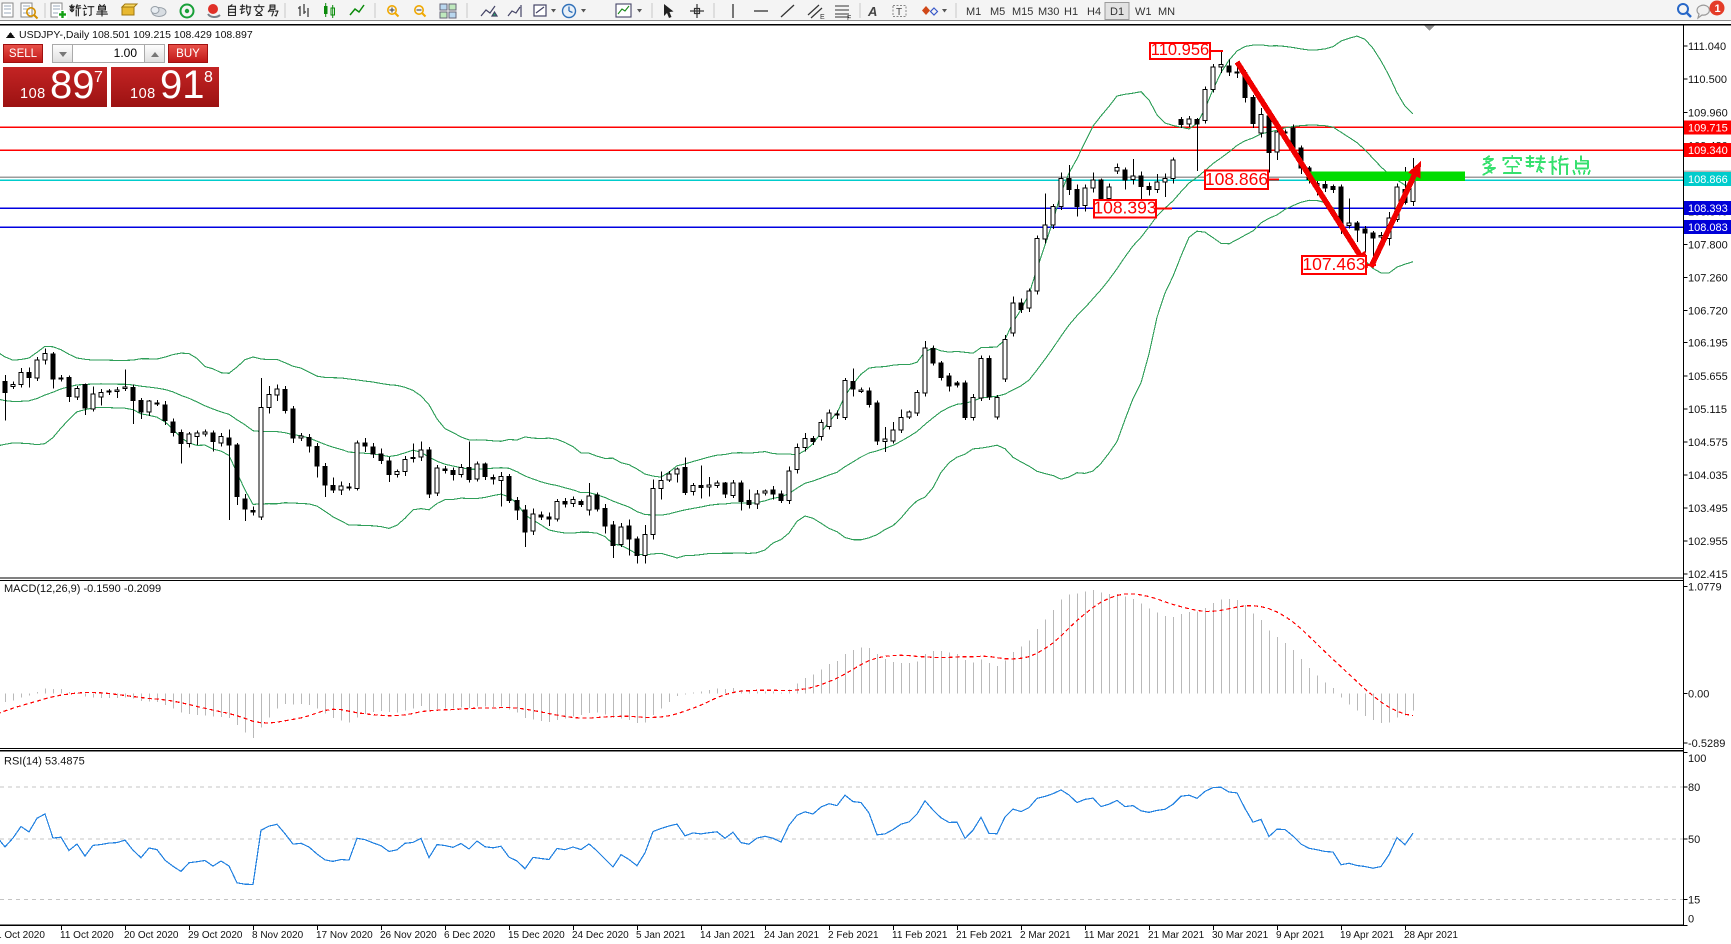  Describe the element at coordinates (1707, 80) in the screenshot. I see `svg-text: 110.500` at that location.